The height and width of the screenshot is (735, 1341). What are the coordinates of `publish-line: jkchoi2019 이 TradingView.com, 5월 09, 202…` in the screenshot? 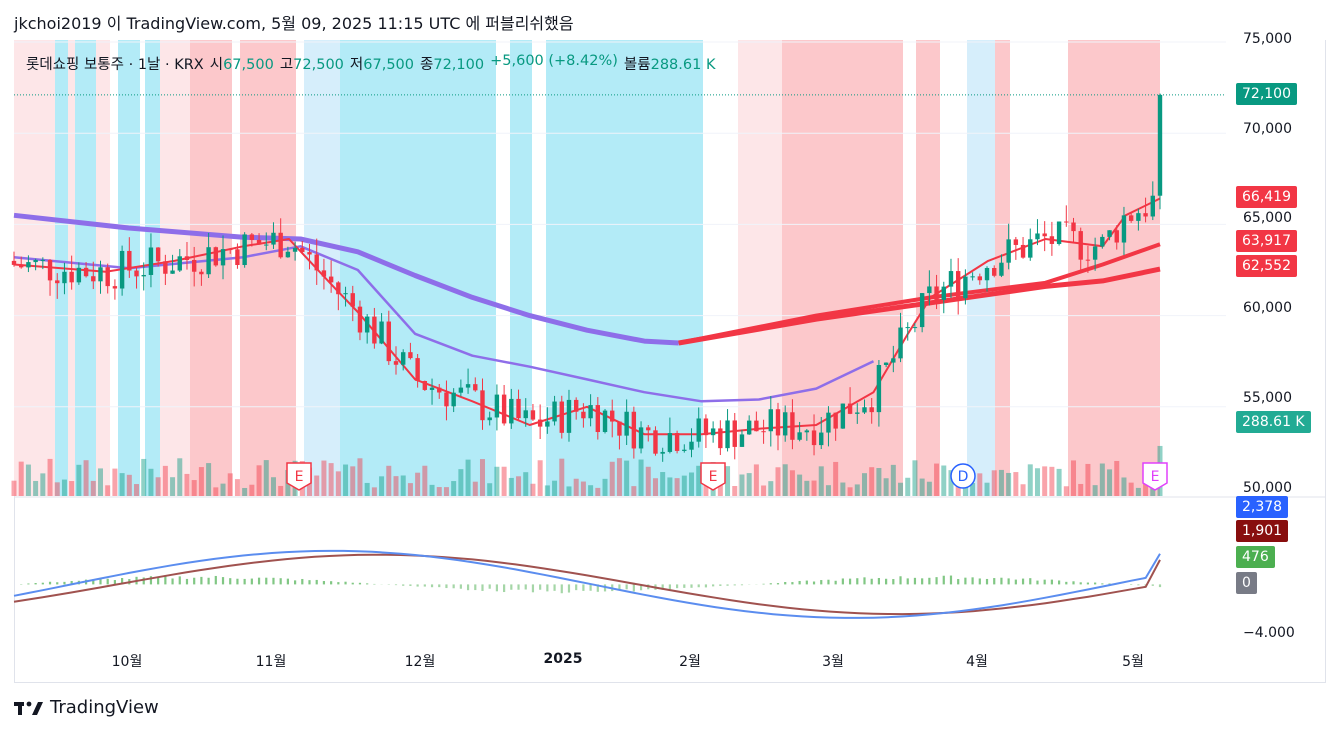 It's located at (294, 23).